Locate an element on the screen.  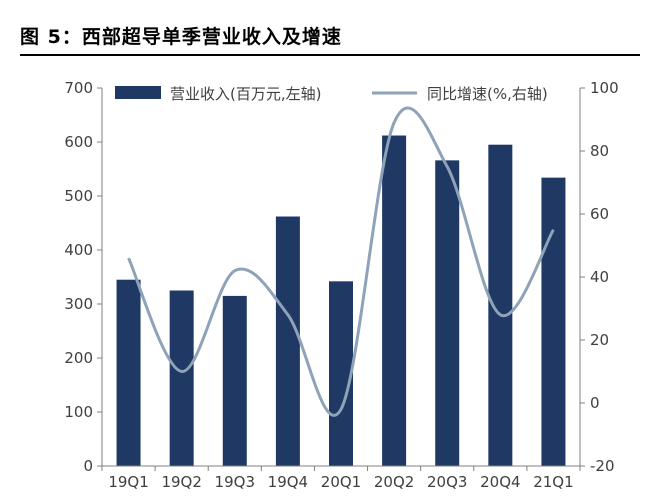
left-tick-label: 300 is located at coordinates (78, 304).